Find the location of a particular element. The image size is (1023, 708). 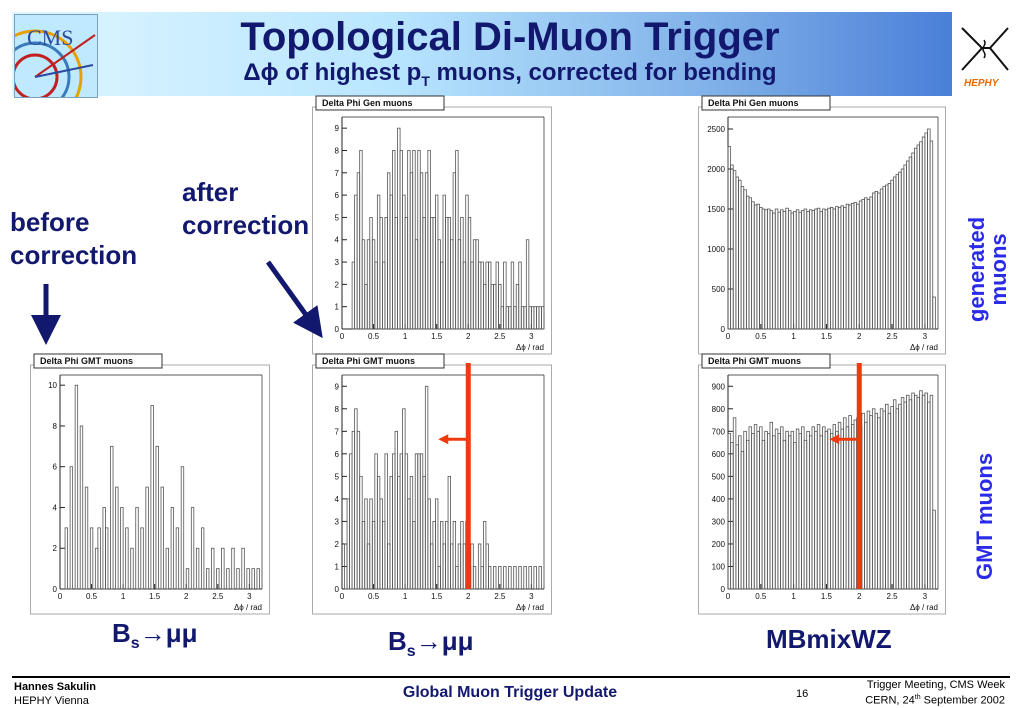

footer-page-number: 16 is located at coordinates (802, 694).